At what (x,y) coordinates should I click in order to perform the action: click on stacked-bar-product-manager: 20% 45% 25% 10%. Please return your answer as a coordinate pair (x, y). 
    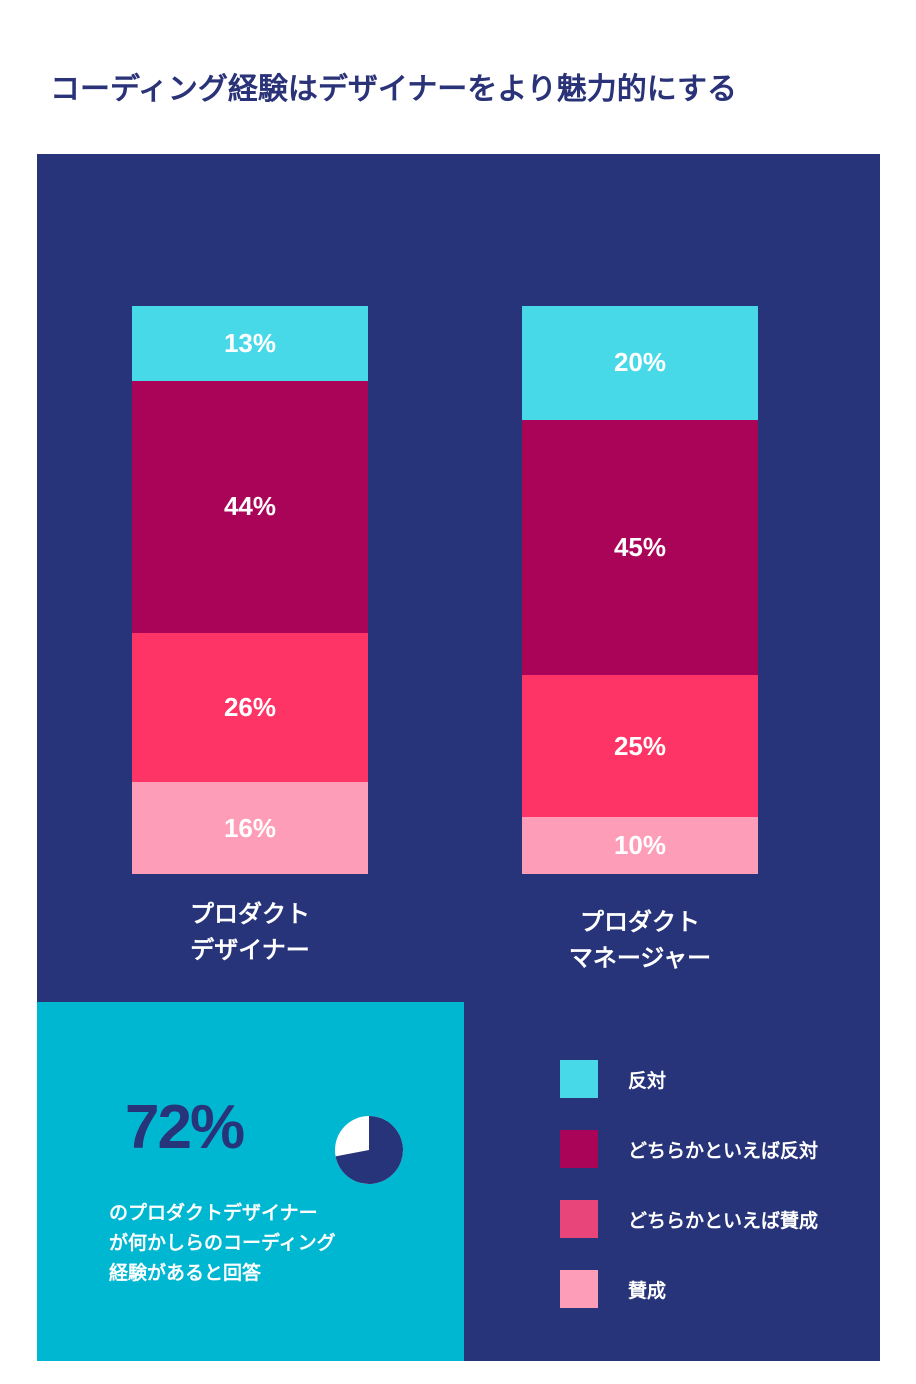
    Looking at the image, I should click on (640, 590).